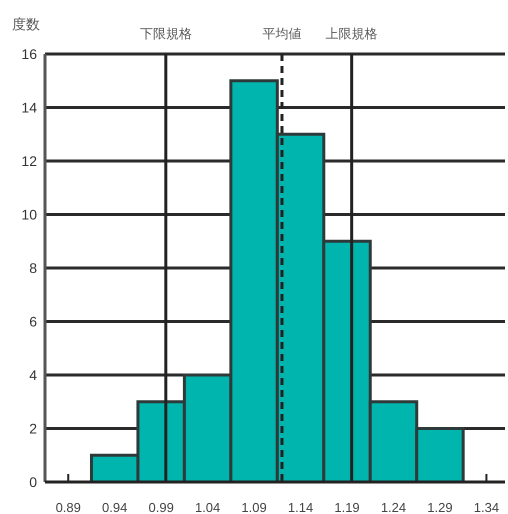 The image size is (508, 514). Describe the element at coordinates (33, 482) in the screenshot. I see `y-tick-label: 0` at that location.